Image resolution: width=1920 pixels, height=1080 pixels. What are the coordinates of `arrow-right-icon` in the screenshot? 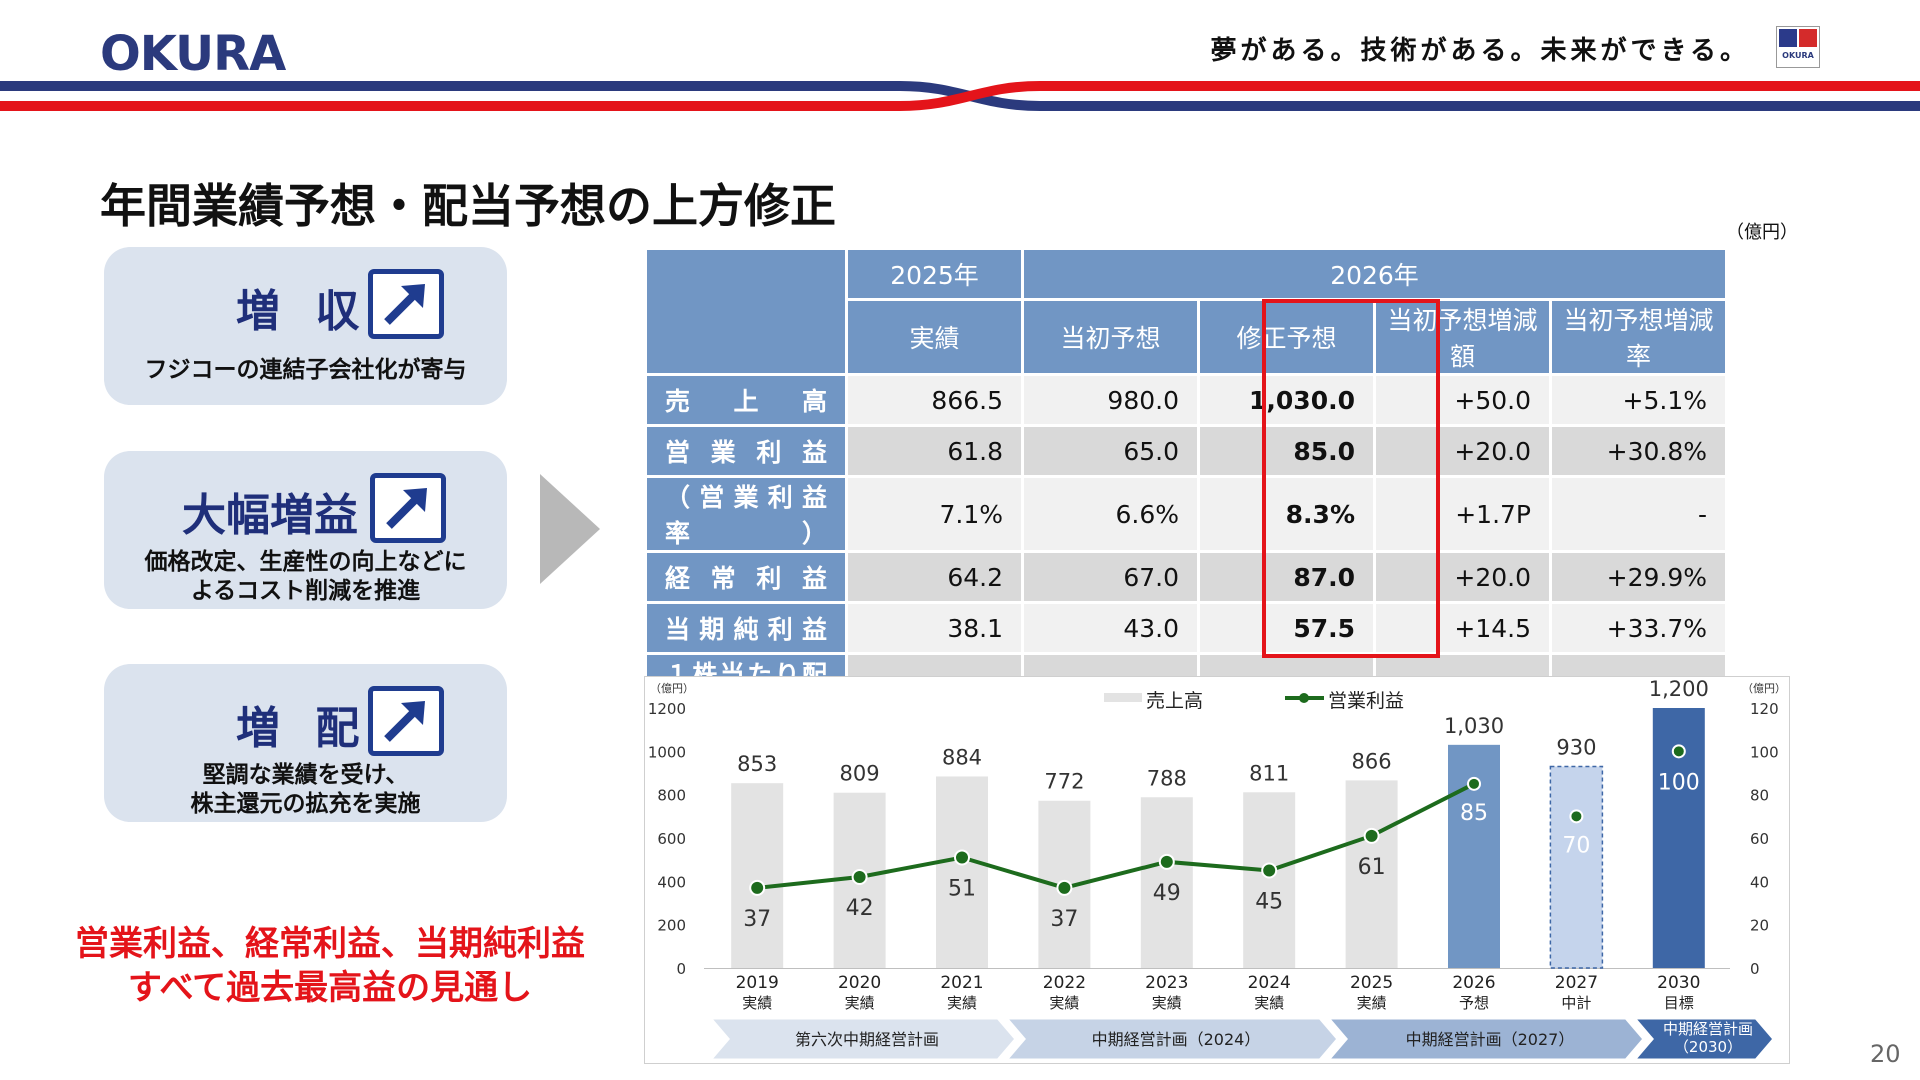 It's located at (570, 529).